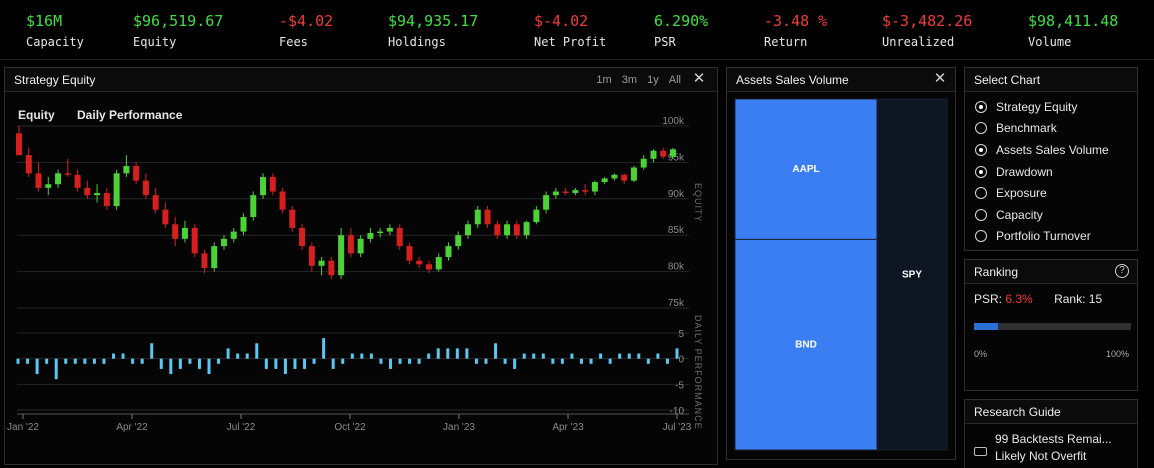 This screenshot has height=468, width=1154. What do you see at coordinates (841, 80) in the screenshot?
I see `panel-header: Assets Sales Volume ✕` at bounding box center [841, 80].